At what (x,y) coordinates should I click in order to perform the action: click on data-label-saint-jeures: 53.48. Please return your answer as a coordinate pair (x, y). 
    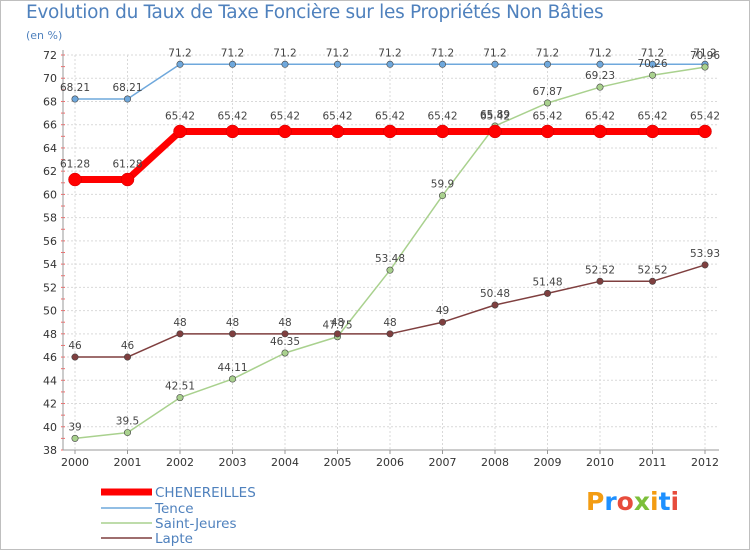
    Looking at the image, I should click on (390, 259).